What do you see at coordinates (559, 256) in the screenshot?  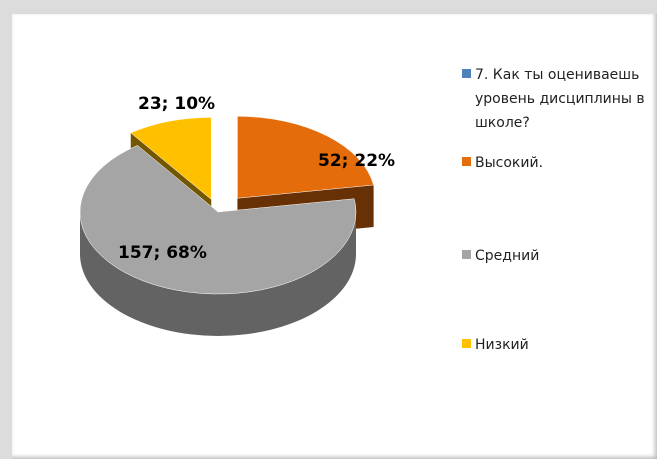 I see `legend-item: Средний` at bounding box center [559, 256].